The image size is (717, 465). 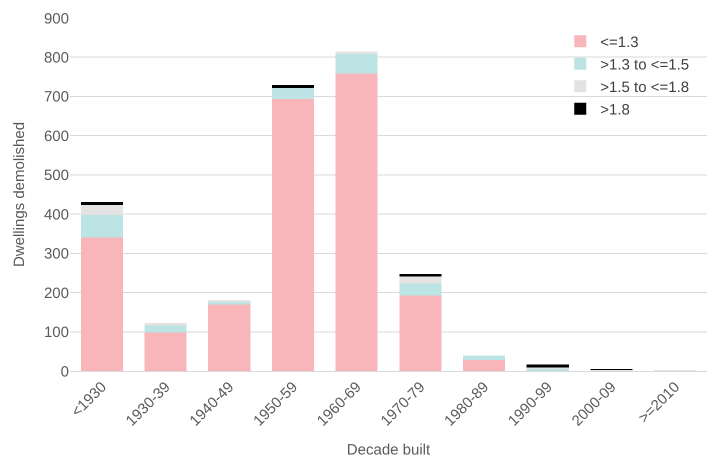 What do you see at coordinates (56, 175) in the screenshot?
I see `y-tick-label: 500` at bounding box center [56, 175].